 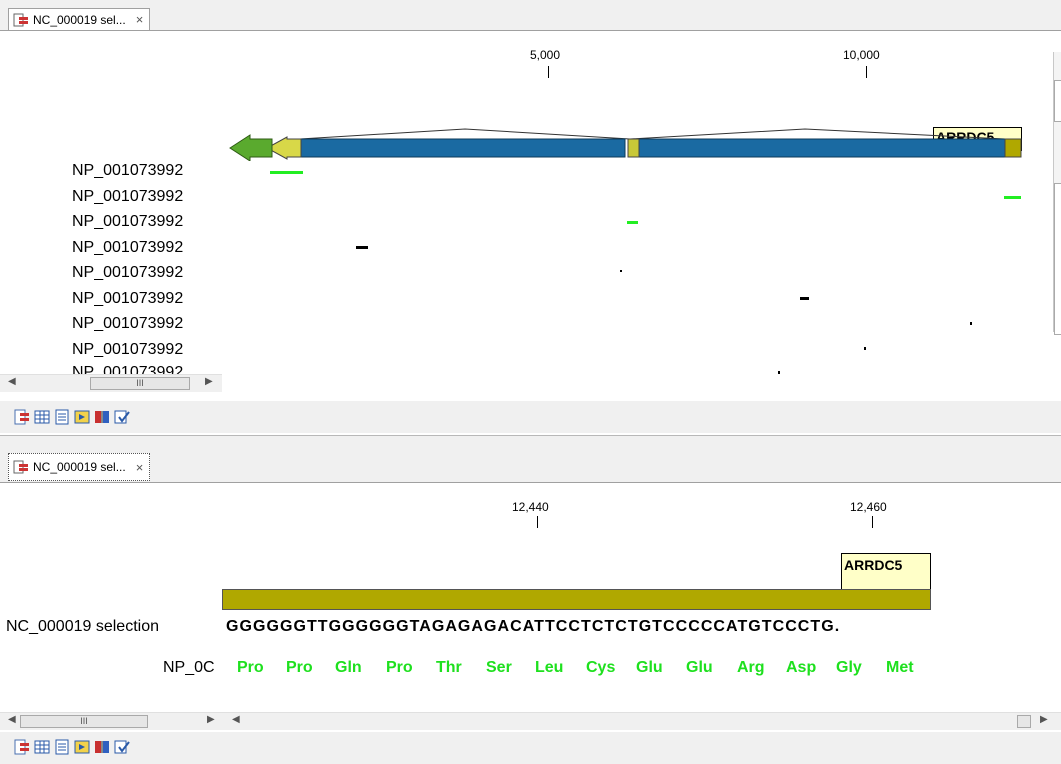 I want to click on amino-acid: Gly, so click(x=849, y=667).